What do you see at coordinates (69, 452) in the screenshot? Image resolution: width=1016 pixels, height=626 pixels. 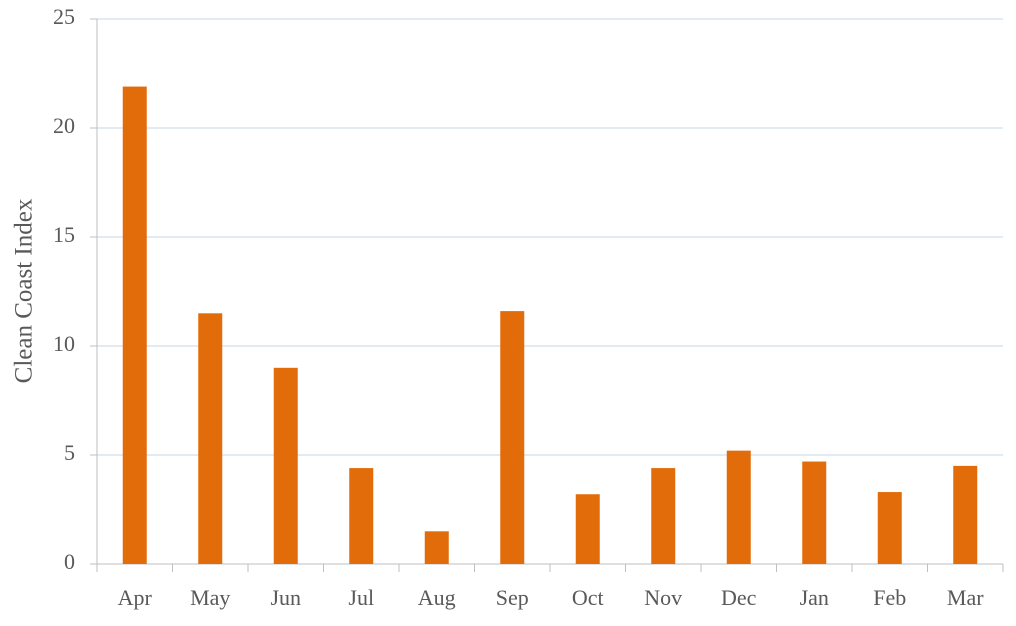 I see `y-tick-label: 5` at bounding box center [69, 452].